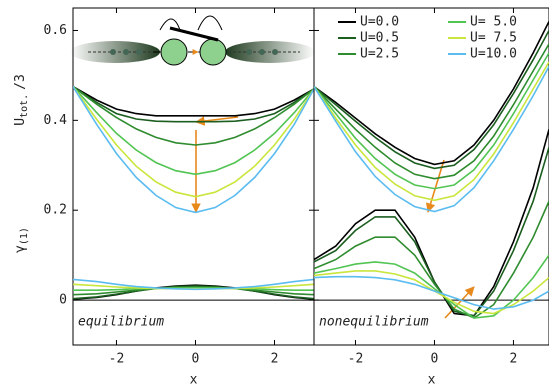 This screenshot has width=549, height=390. I want to click on legend-label: U= 5.0, so click(493, 22).